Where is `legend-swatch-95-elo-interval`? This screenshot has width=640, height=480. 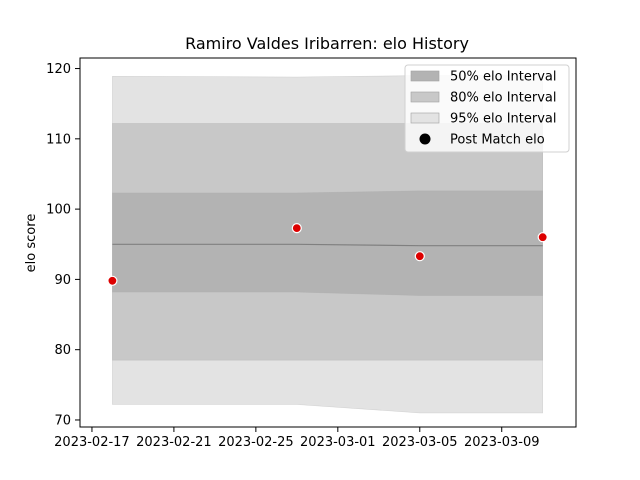 legend-swatch-95-elo-interval is located at coordinates (425, 118).